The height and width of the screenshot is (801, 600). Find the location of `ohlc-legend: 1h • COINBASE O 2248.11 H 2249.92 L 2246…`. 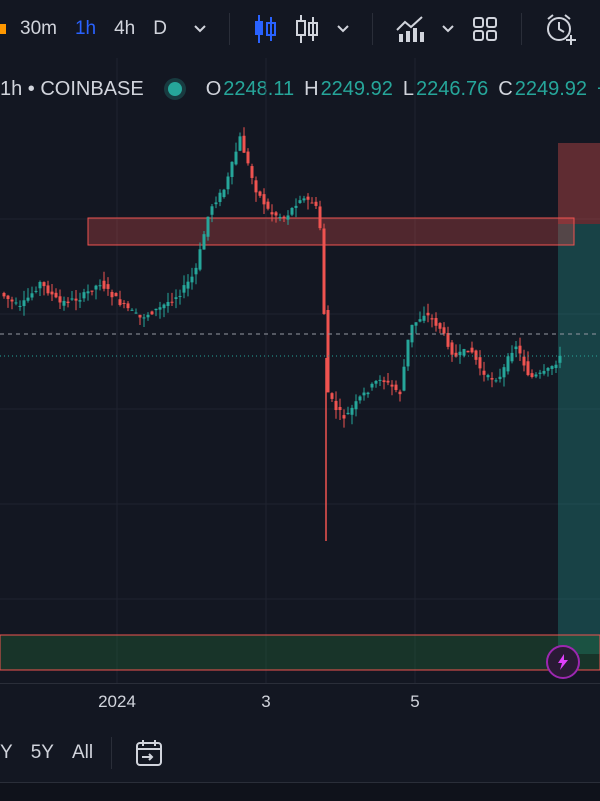

ohlc-legend: 1h • COINBASE O 2248.11 H 2249.92 L 2246… is located at coordinates (300, 89).